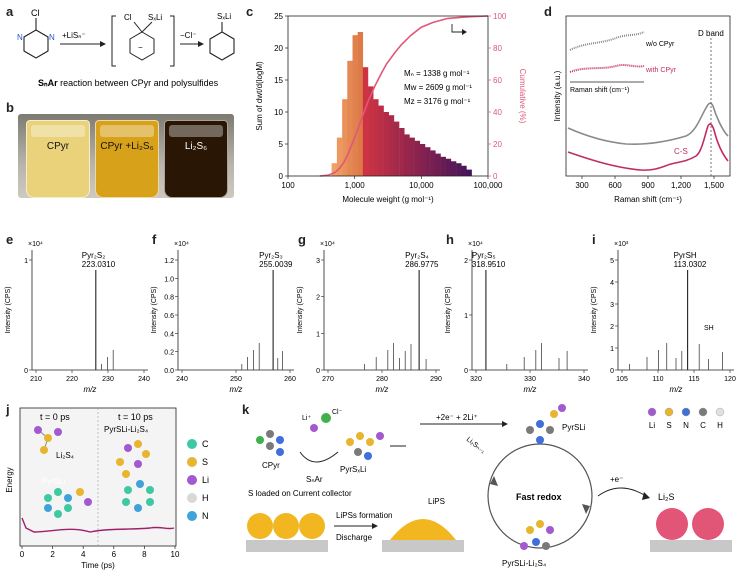 Image resolution: width=738 pixels, height=574 pixels. Describe the element at coordinates (497, 80) in the screenshot. I see `right-tick-label: 60` at that location.